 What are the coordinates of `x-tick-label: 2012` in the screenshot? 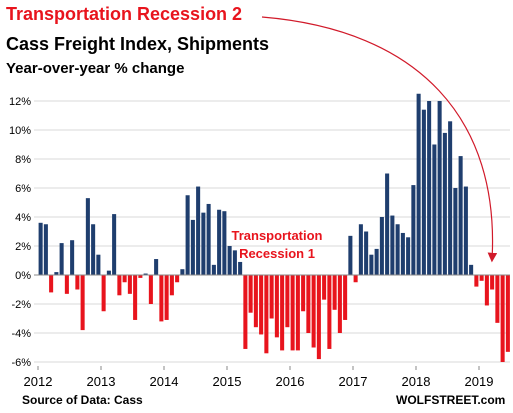 It's located at (38, 381).